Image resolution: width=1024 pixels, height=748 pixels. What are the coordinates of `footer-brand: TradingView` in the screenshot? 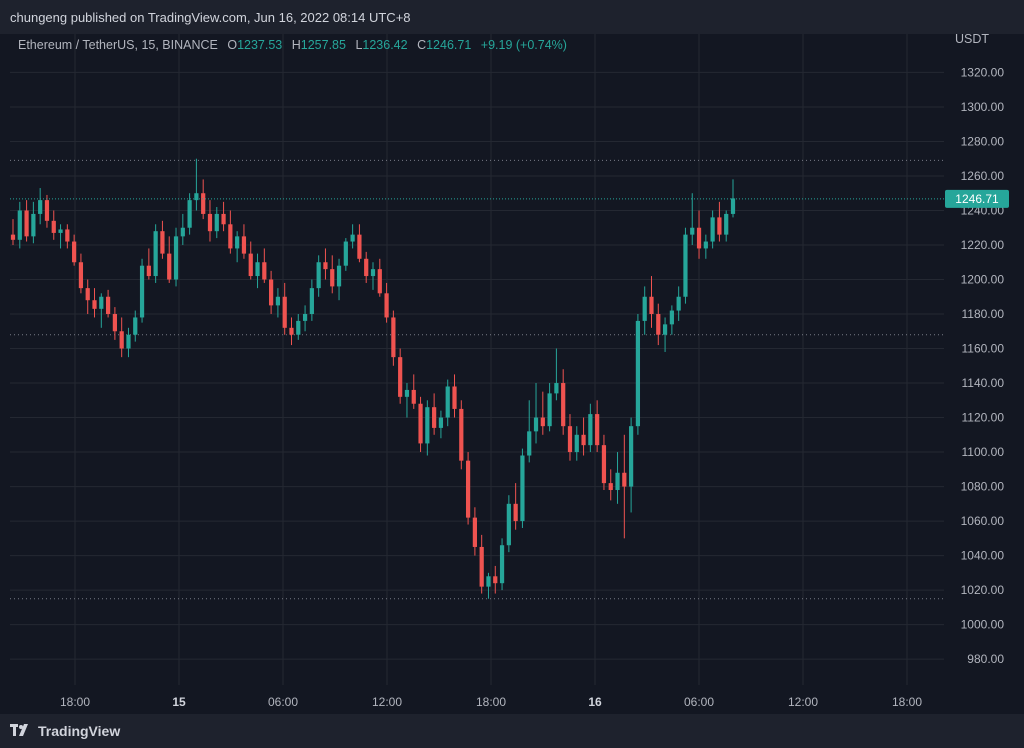 It's located at (79, 731).